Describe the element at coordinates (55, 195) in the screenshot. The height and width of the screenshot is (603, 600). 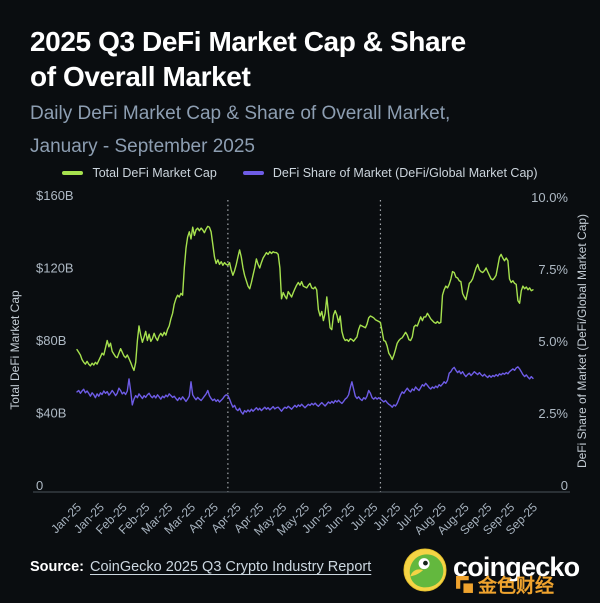
I see `y-tick-label-left: $160B` at that location.